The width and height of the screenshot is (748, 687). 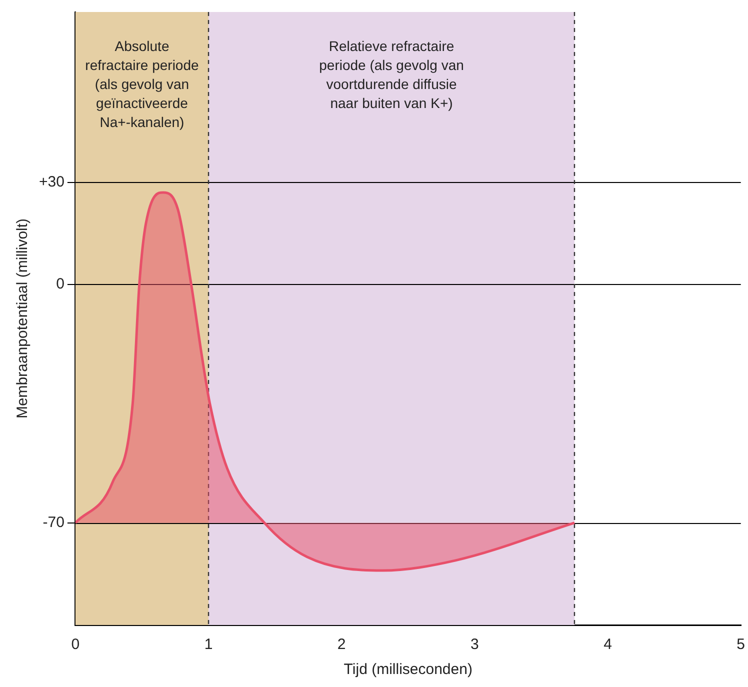 I want to click on band-label: Absolute refractaire periode (als gevolg van geïnactiveerde Na+-kanalen), so click(x=142, y=84).